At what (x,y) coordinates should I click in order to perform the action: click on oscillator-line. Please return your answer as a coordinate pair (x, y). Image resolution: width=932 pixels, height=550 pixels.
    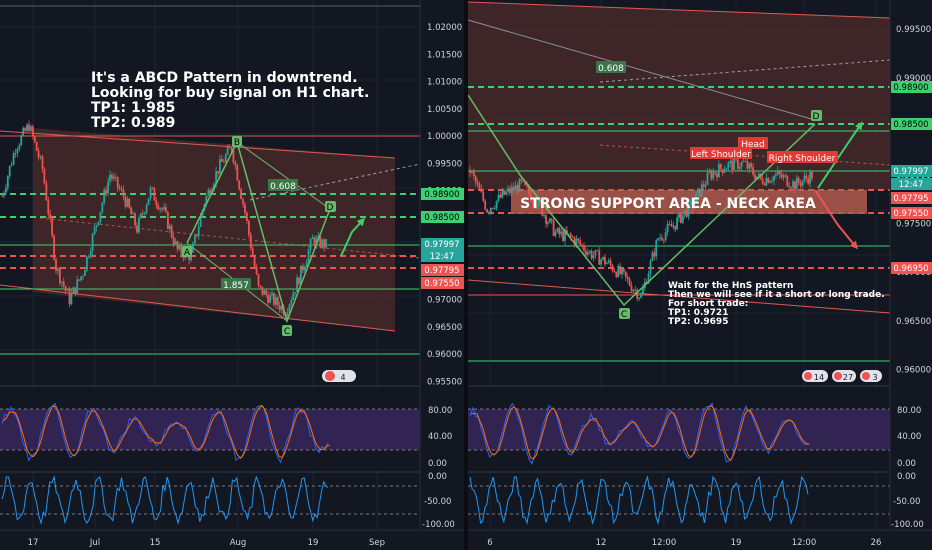
    Looking at the image, I should click on (639, 500).